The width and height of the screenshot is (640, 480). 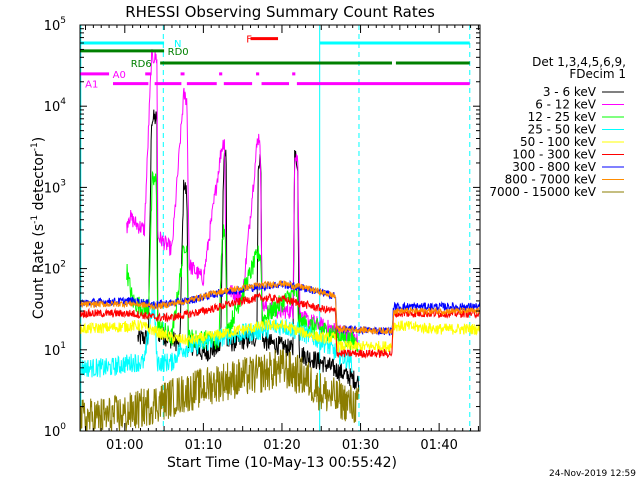 I want to click on flag-label: A0, so click(x=119, y=75).